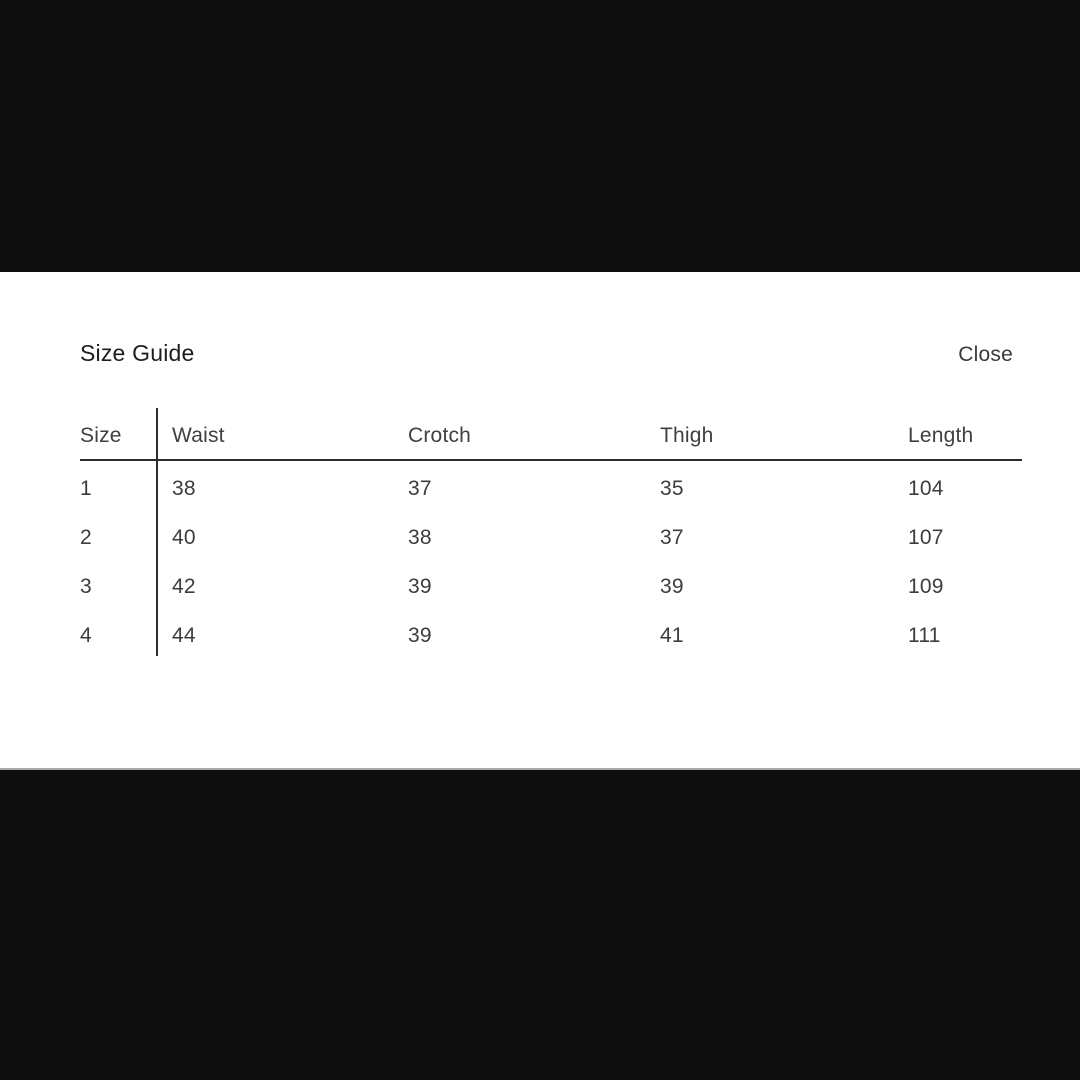 Image resolution: width=1080 pixels, height=1080 pixels. Describe the element at coordinates (926, 488) in the screenshot. I see `cell-length: 104` at that location.